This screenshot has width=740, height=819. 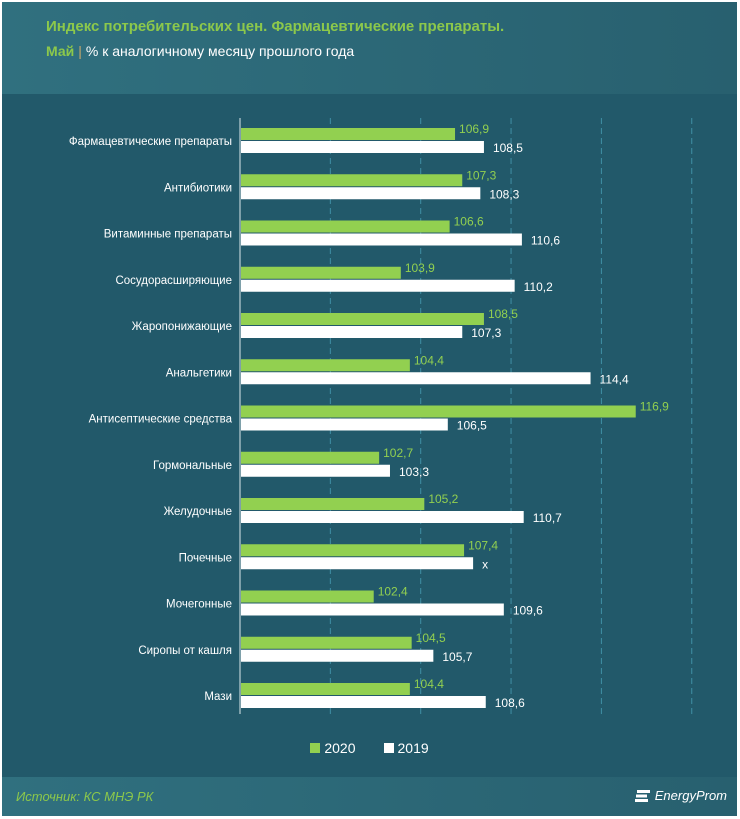 What do you see at coordinates (547, 518) in the screenshot?
I see `data-label-2019: 110,7` at bounding box center [547, 518].